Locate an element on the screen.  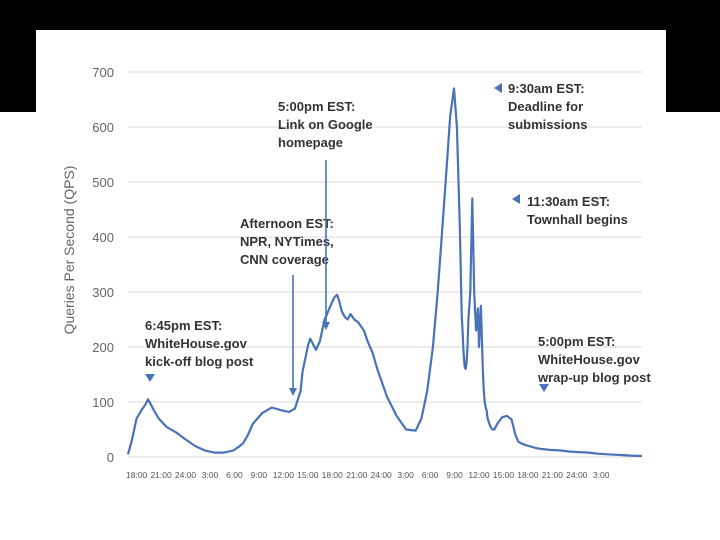
top-black-band is located at coordinates (360, 15).